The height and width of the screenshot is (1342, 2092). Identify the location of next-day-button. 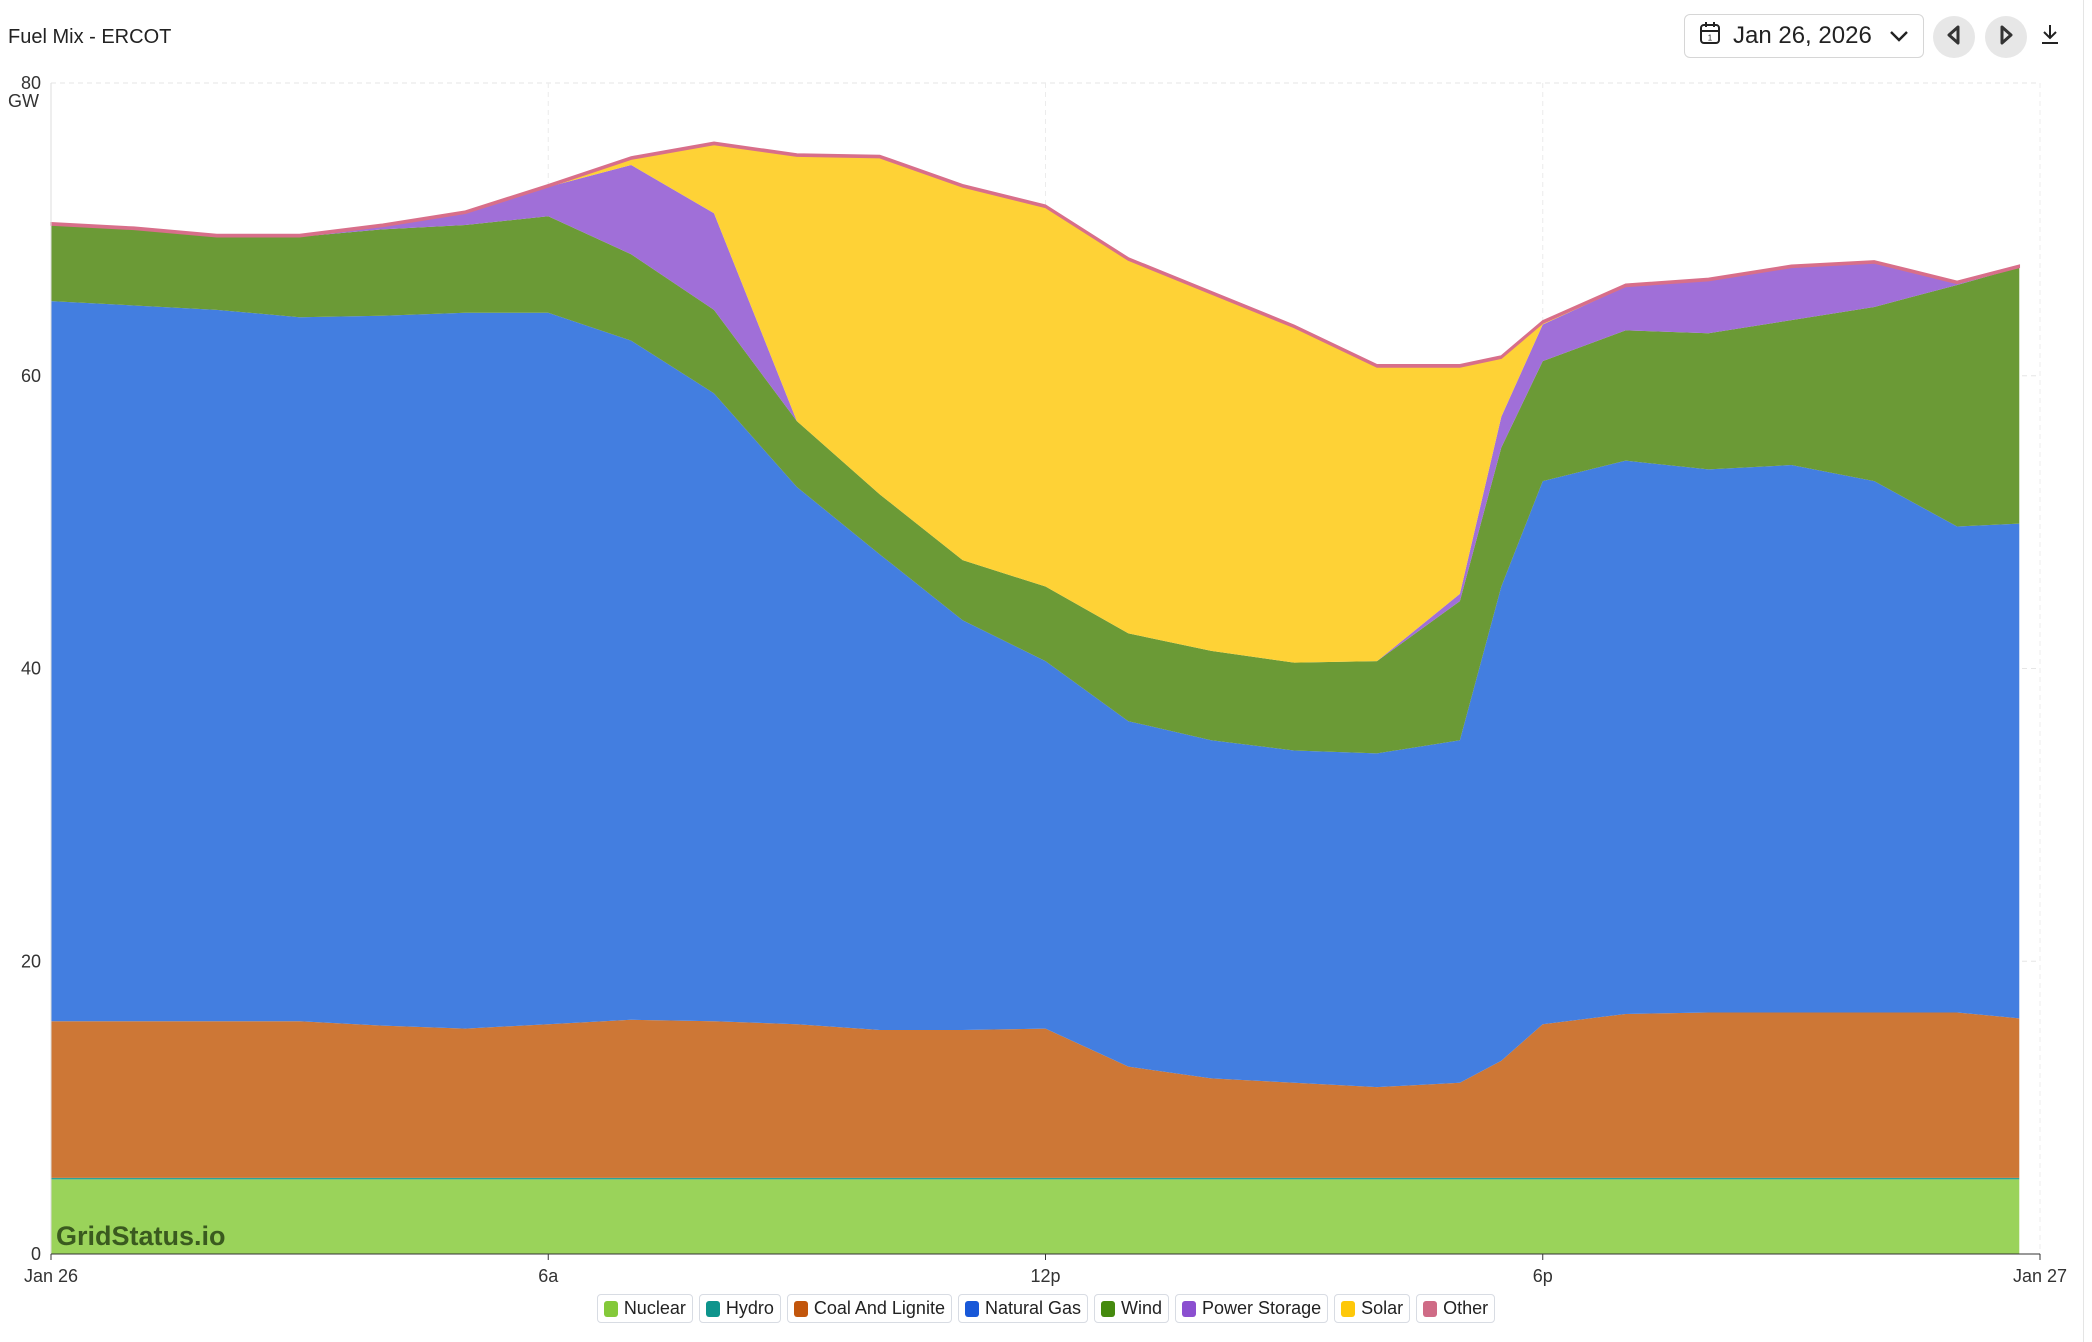
(2006, 37).